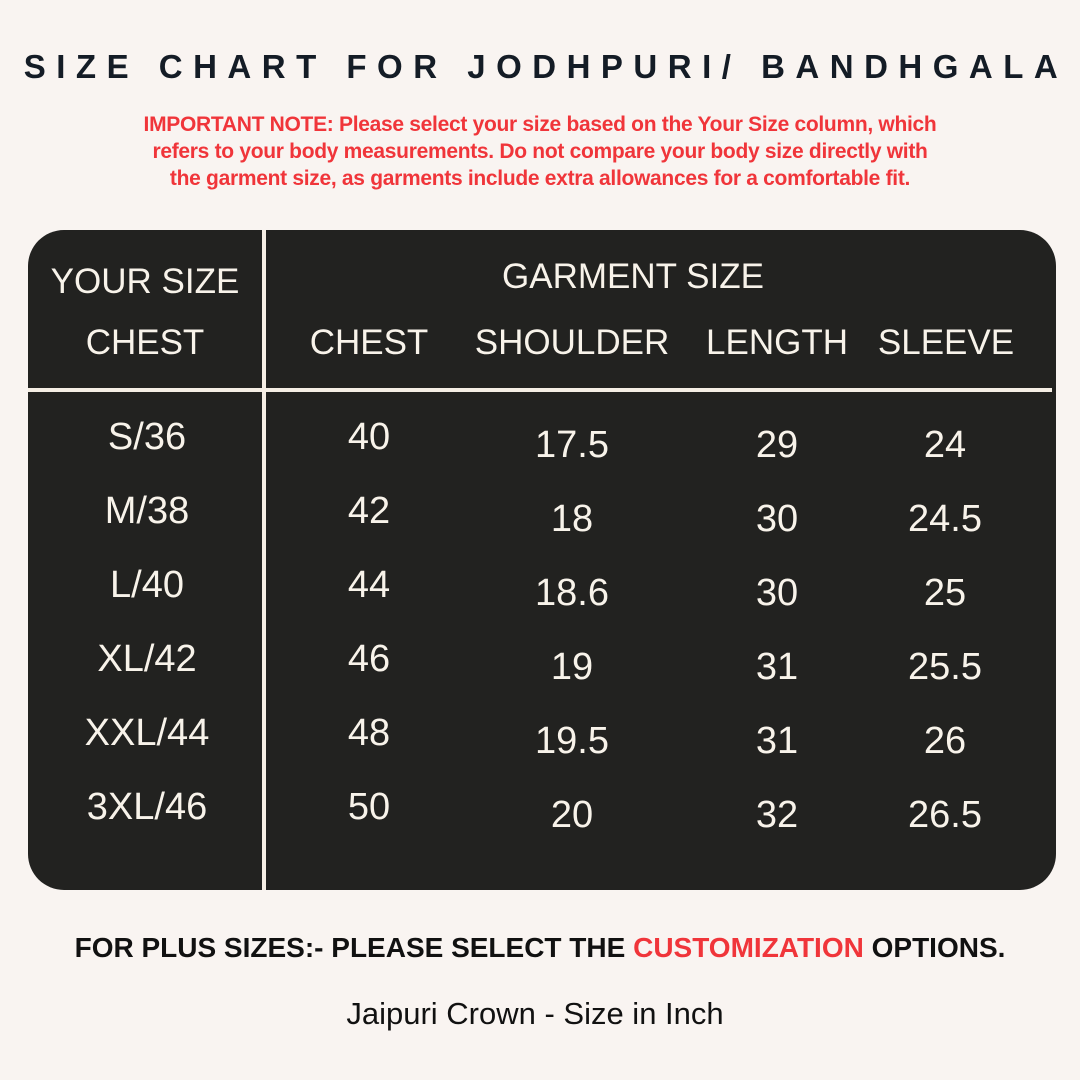  I want to click on garment-size-header: GARMENT SIZE, so click(633, 276).